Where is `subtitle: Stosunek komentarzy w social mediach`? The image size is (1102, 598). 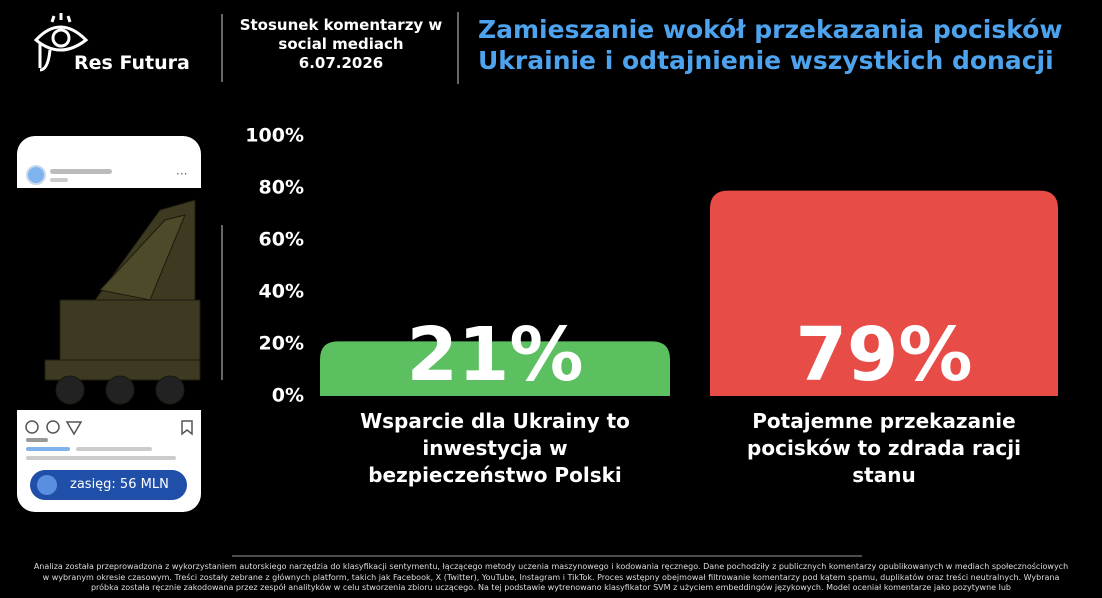 subtitle: Stosunek komentarzy w social mediach is located at coordinates (341, 34).